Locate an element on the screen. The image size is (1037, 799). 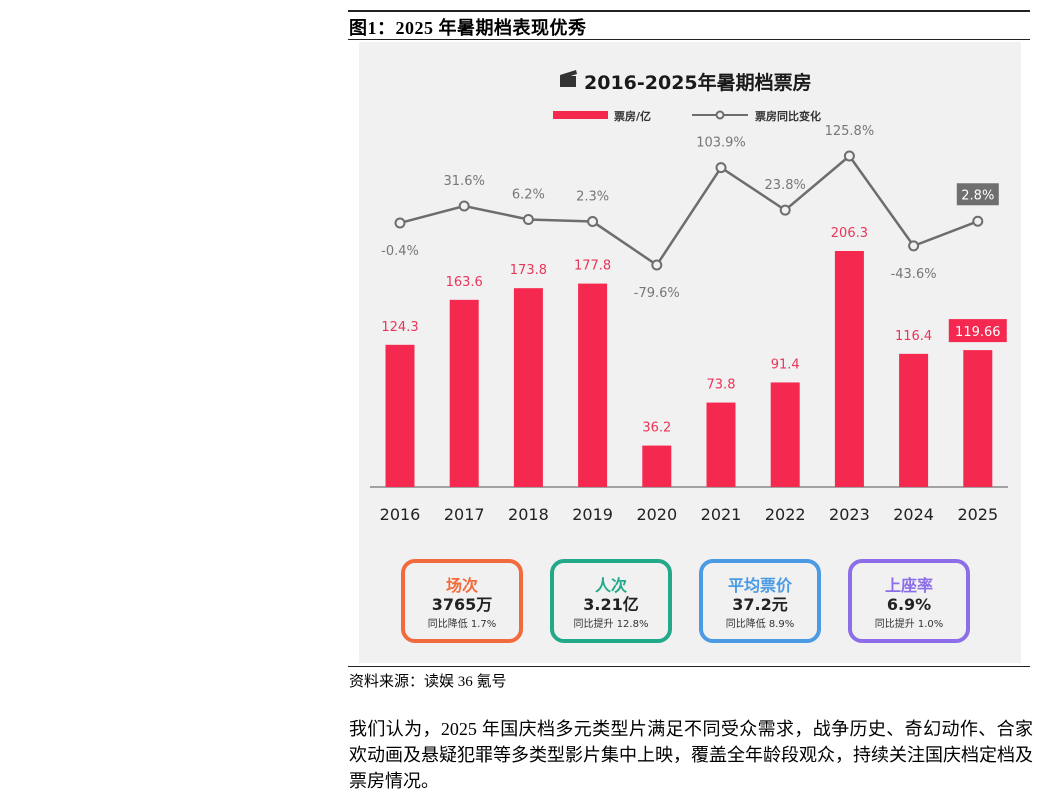
x-tick-label: 2020 is located at coordinates (656, 514).